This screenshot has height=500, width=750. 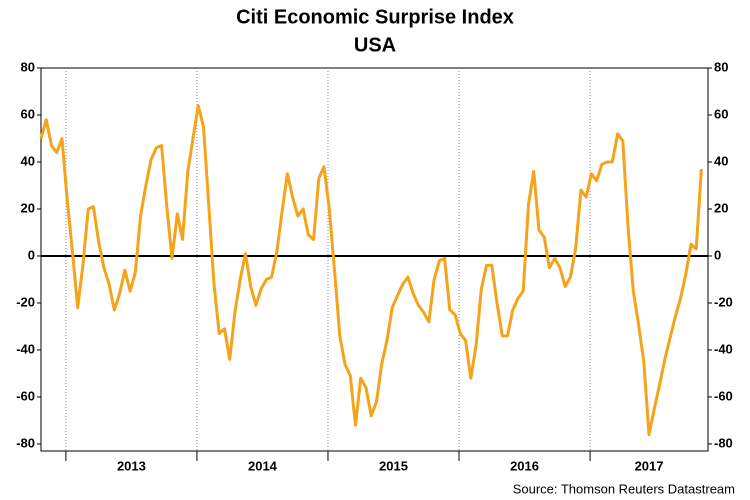 What do you see at coordinates (723, 348) in the screenshot?
I see `y2-tick-label: -40` at bounding box center [723, 348].